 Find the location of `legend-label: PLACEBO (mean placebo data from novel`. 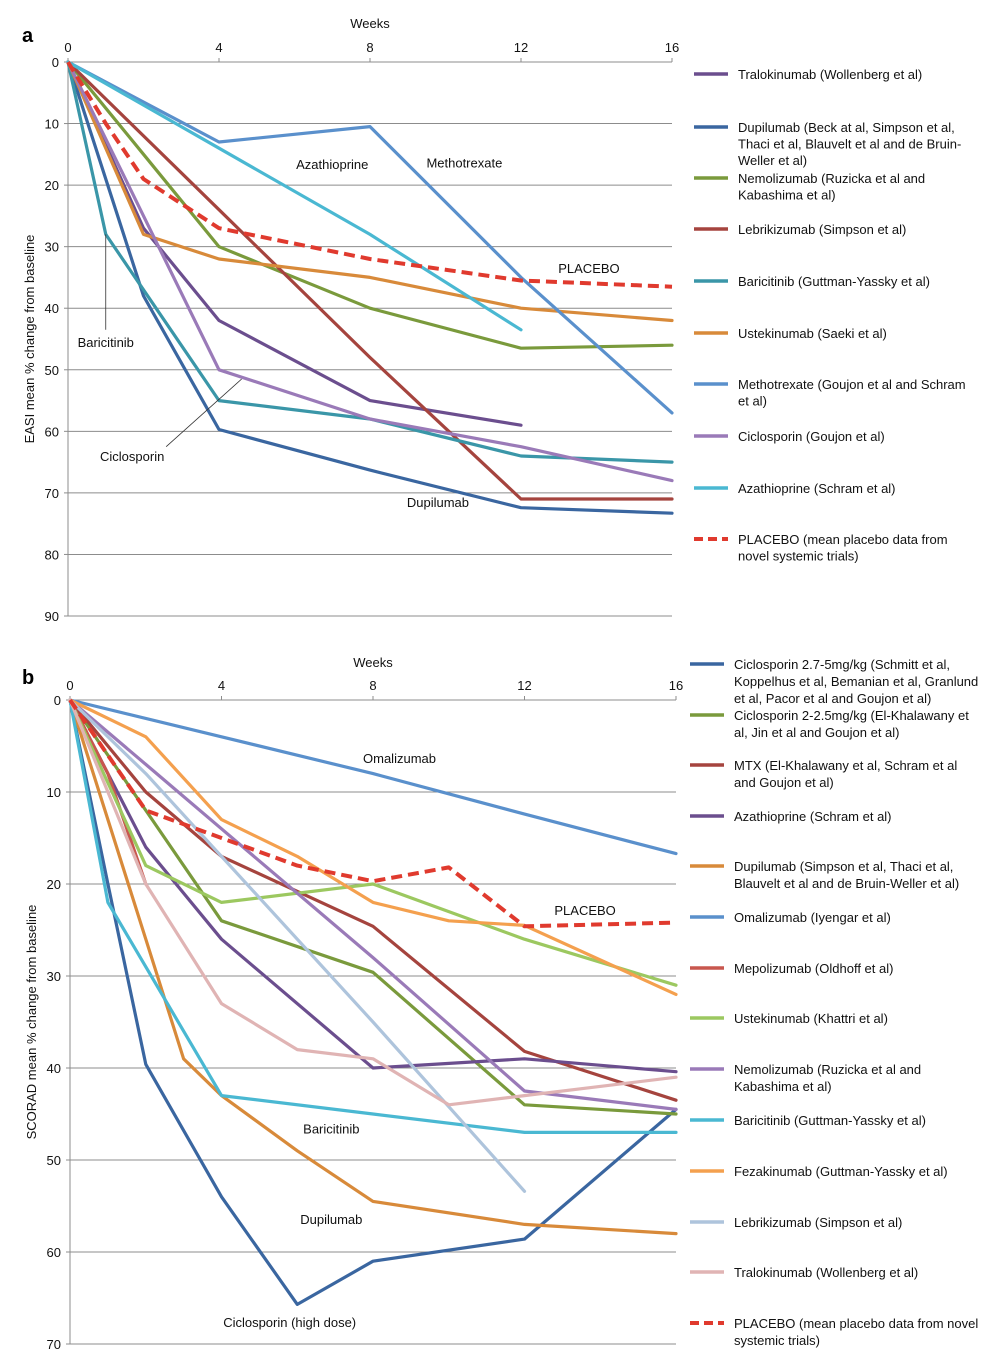

legend-label: PLACEBO (mean placebo data from novel is located at coordinates (856, 1323).